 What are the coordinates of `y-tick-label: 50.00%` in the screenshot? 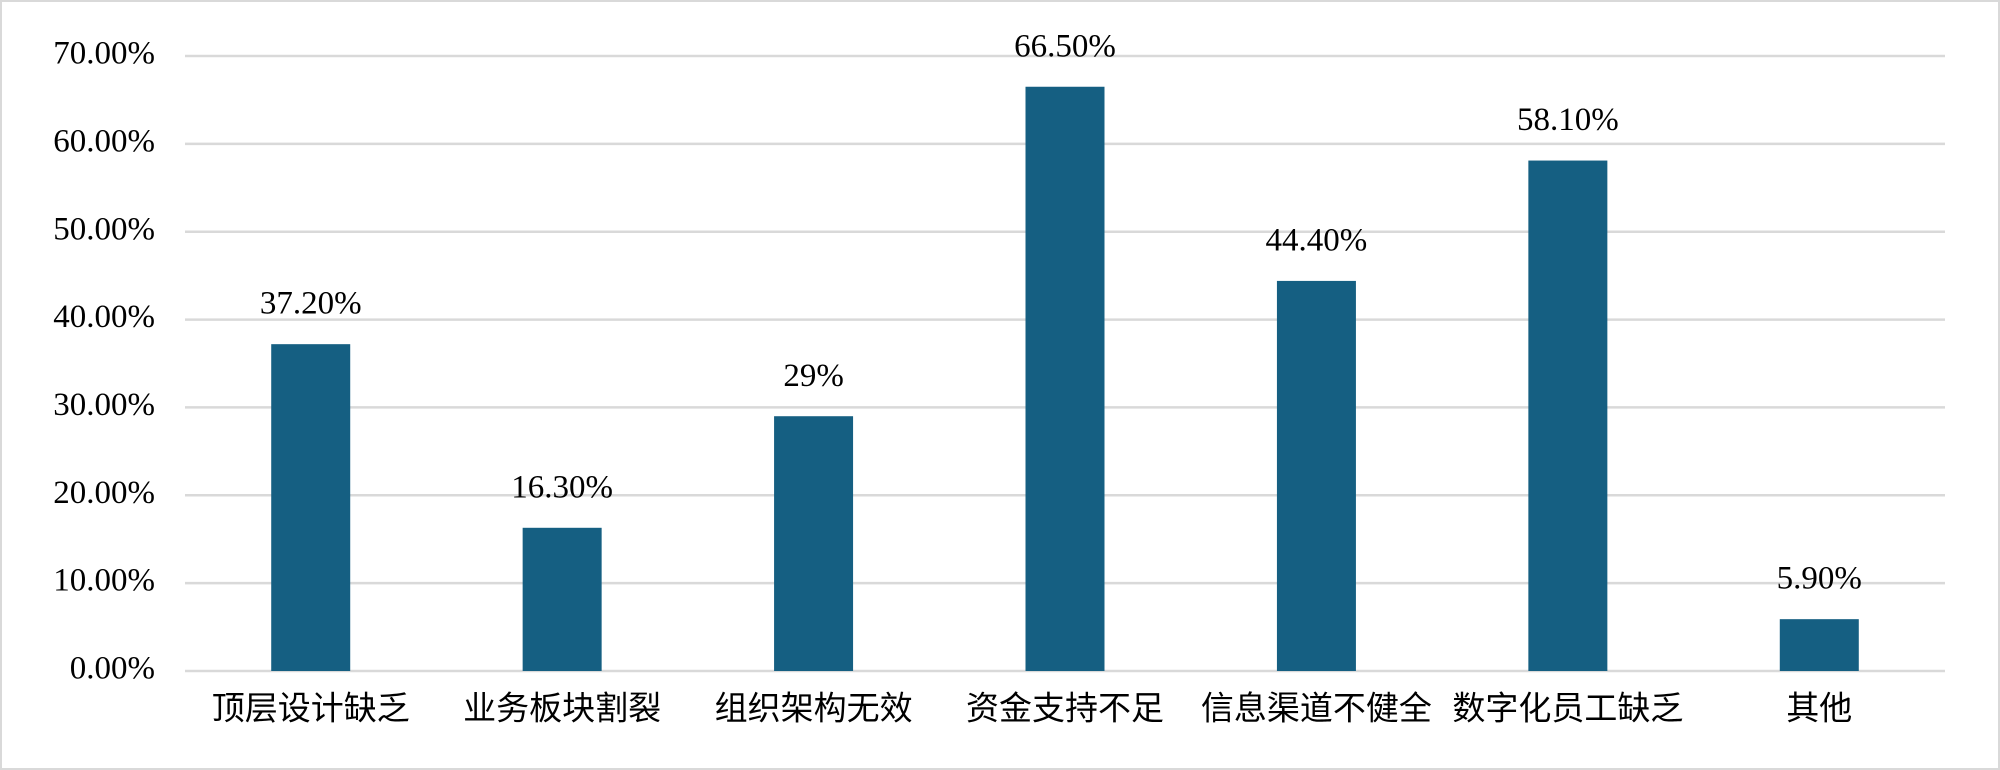 It's located at (104, 229).